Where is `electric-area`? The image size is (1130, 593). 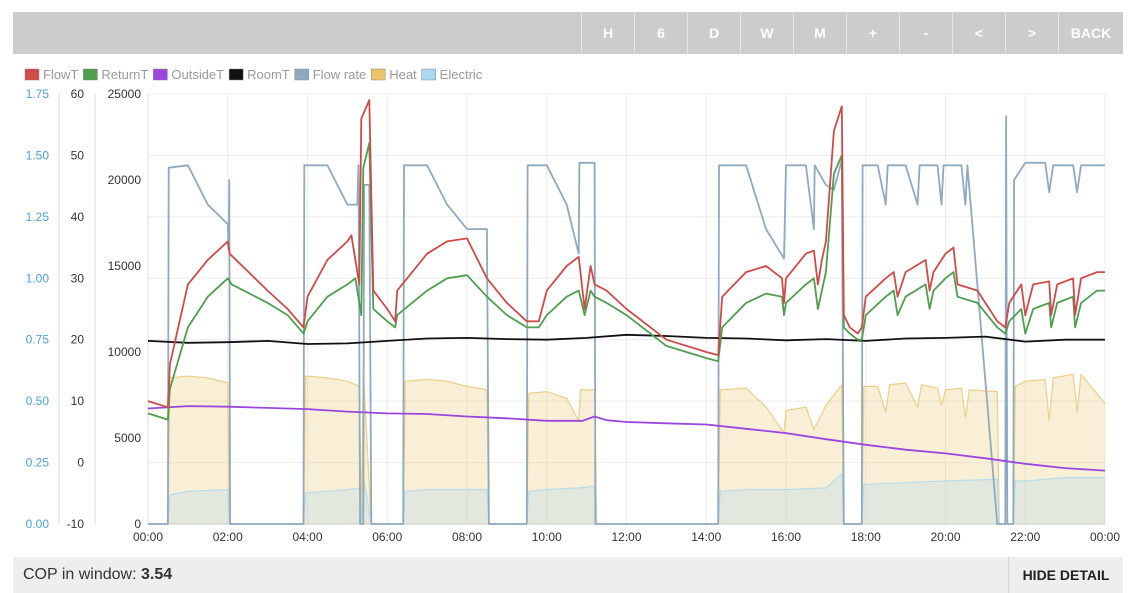 electric-area is located at coordinates (626, 498).